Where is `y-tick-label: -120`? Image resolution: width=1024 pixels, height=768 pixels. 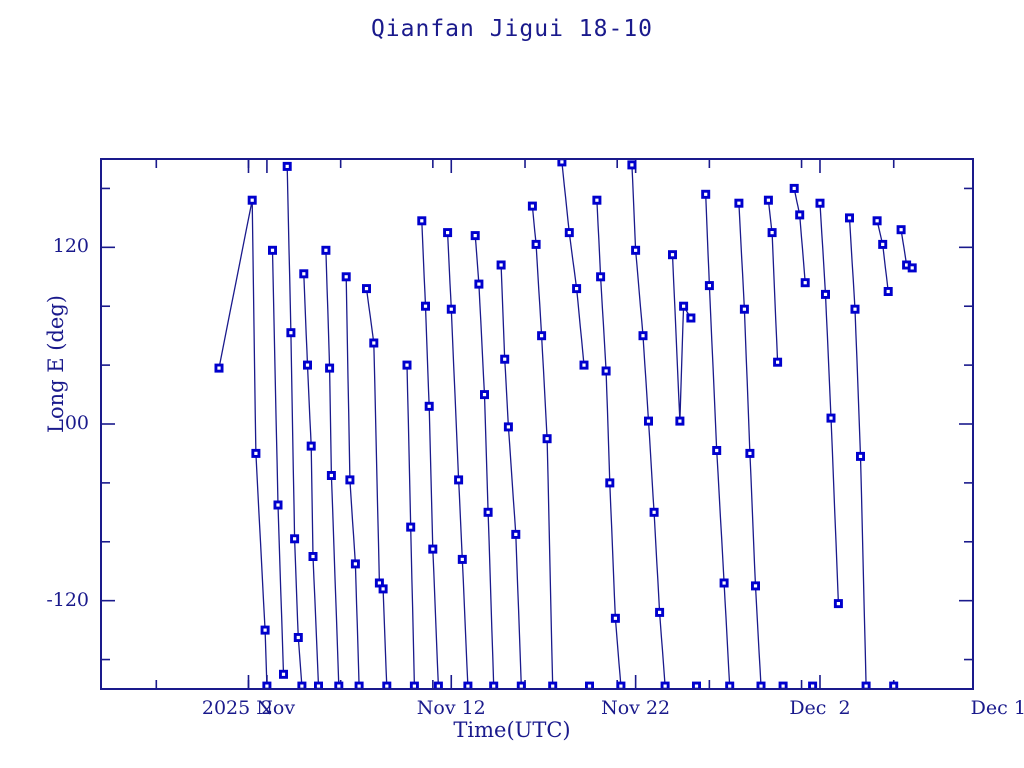 y-tick-label: -120 is located at coordinates (67, 599).